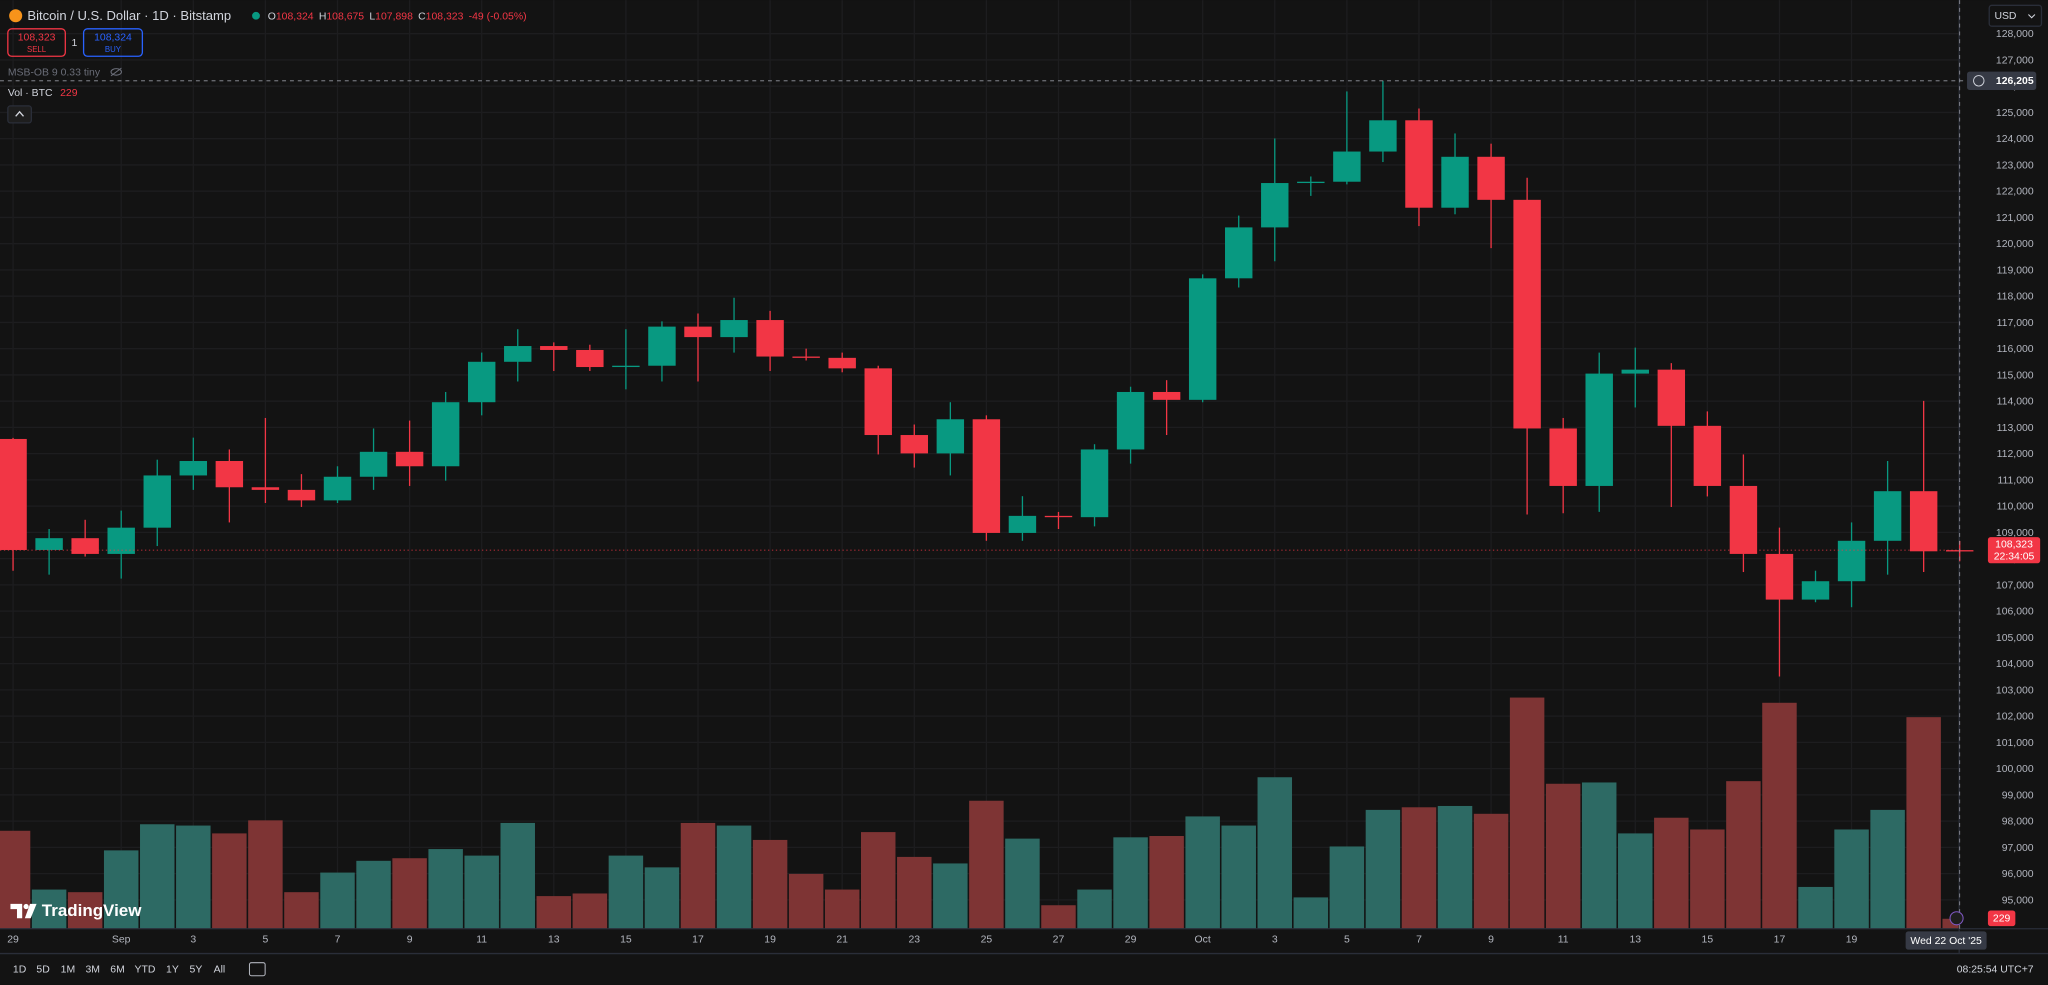 Image resolution: width=2048 pixels, height=985 pixels. What do you see at coordinates (2018, 874) in the screenshot?
I see `y-tick-label: 96,000` at bounding box center [2018, 874].